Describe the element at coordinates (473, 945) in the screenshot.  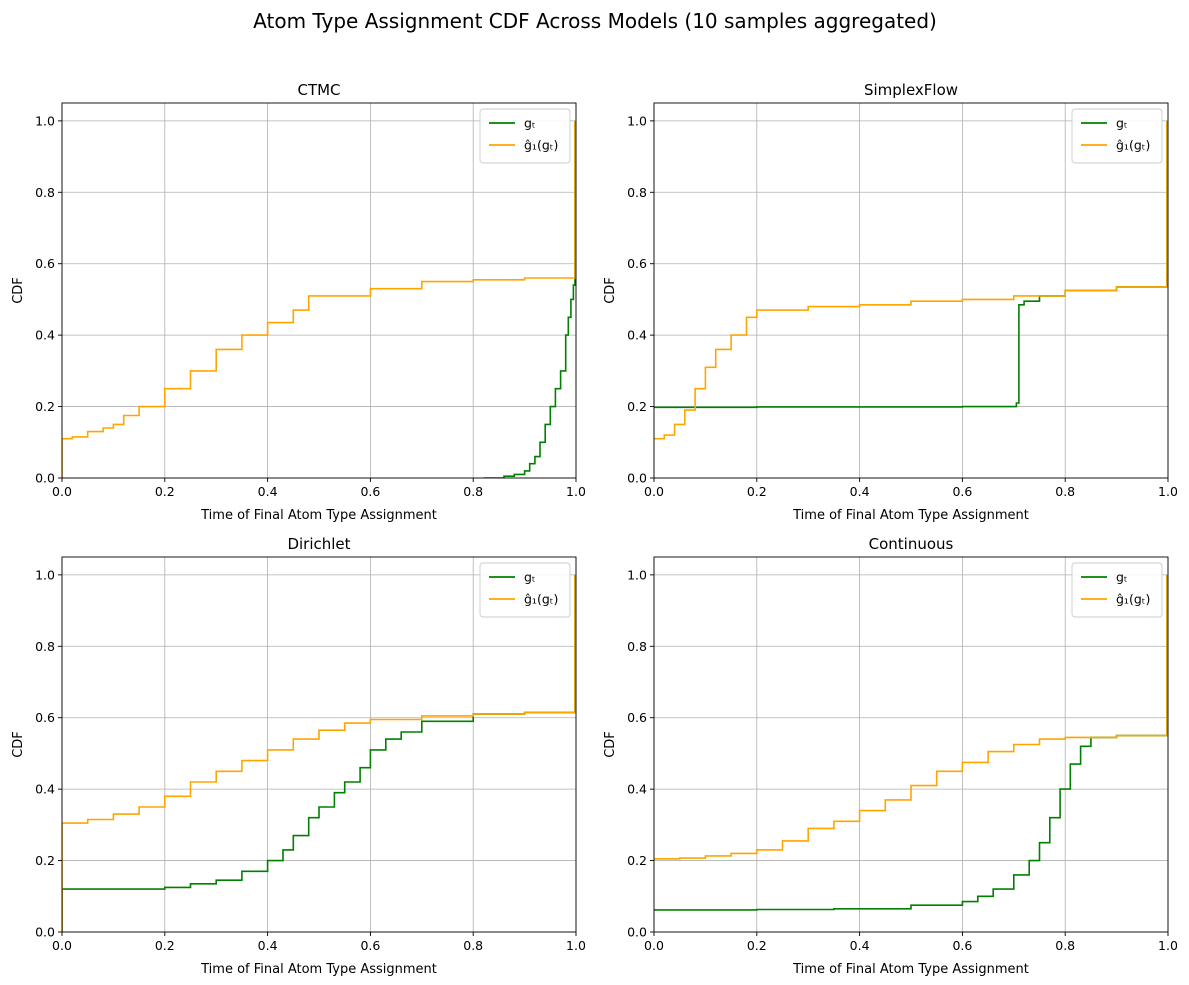
I see `dirichlet-xtick-label: 0.8` at that location.